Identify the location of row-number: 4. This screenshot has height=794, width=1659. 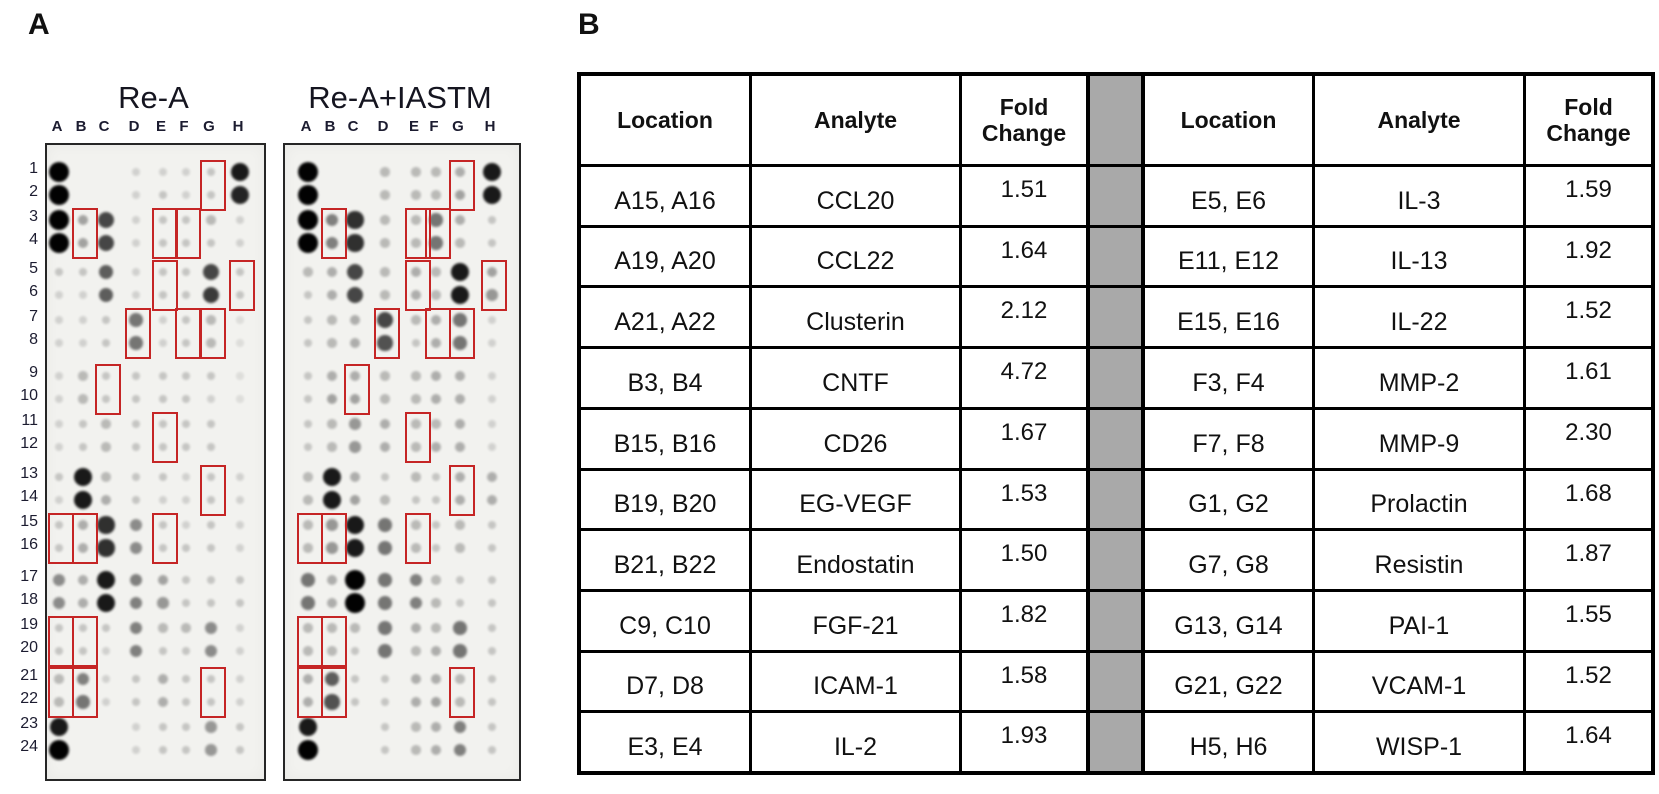
(33, 239).